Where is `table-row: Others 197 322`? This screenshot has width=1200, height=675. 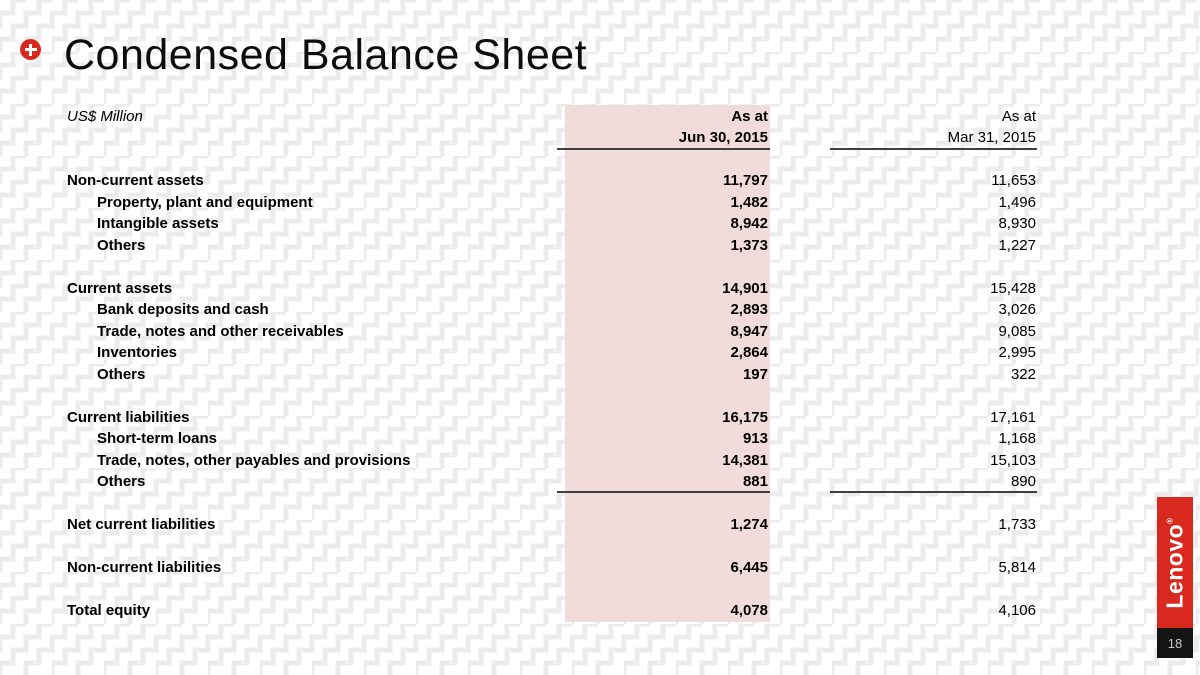 table-row: Others 197 322 is located at coordinates (600, 375).